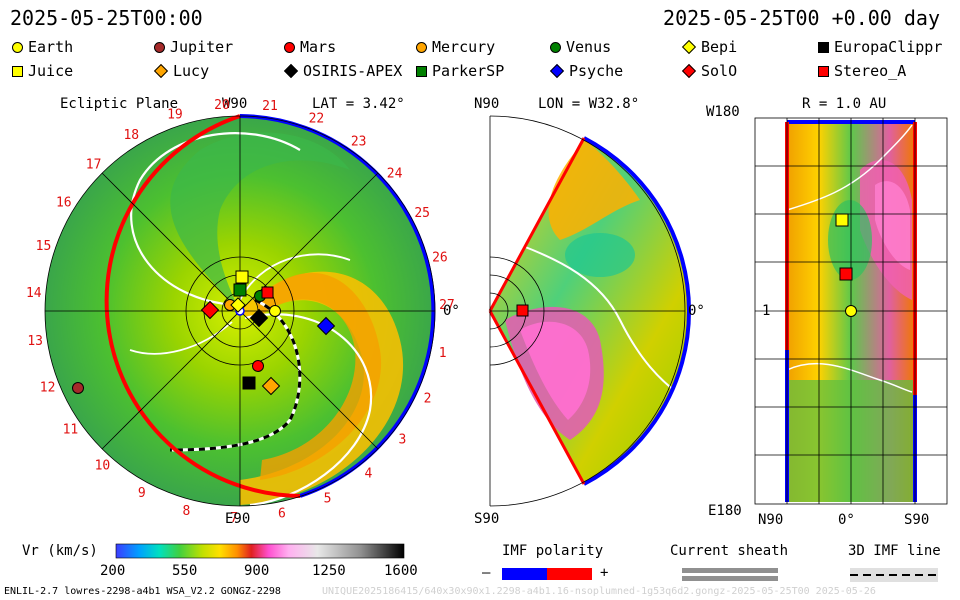 This screenshot has width=960, height=600. What do you see at coordinates (235, 104) in the screenshot?
I see `ecliptic-top-label: W90` at bounding box center [235, 104].